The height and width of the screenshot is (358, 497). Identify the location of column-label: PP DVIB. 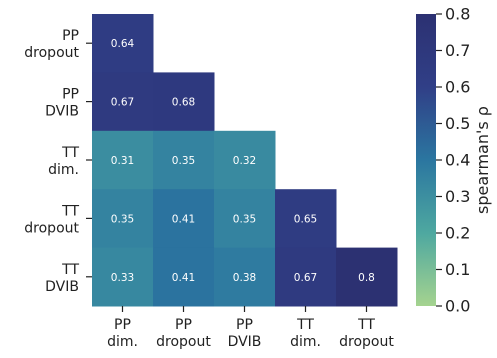
(245, 333).